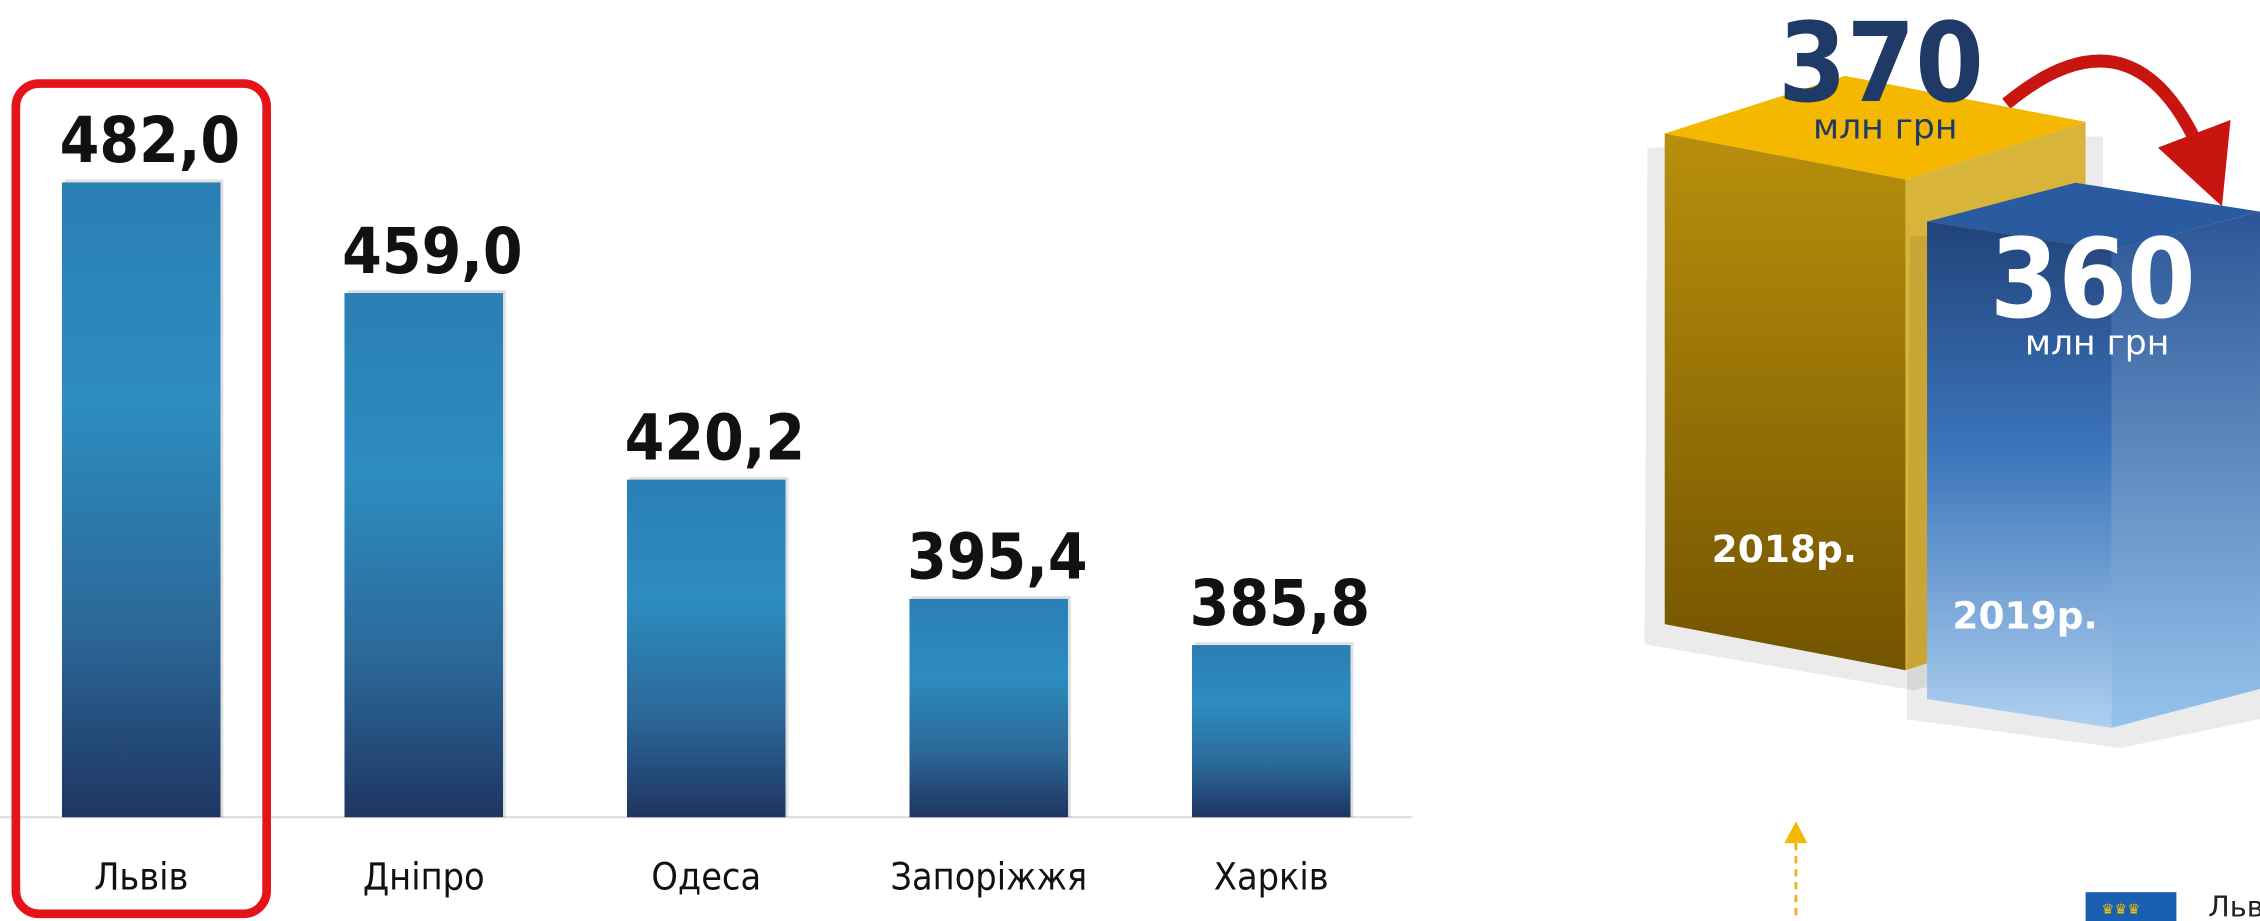  I want to click on highlight-frame, so click(141, 499).